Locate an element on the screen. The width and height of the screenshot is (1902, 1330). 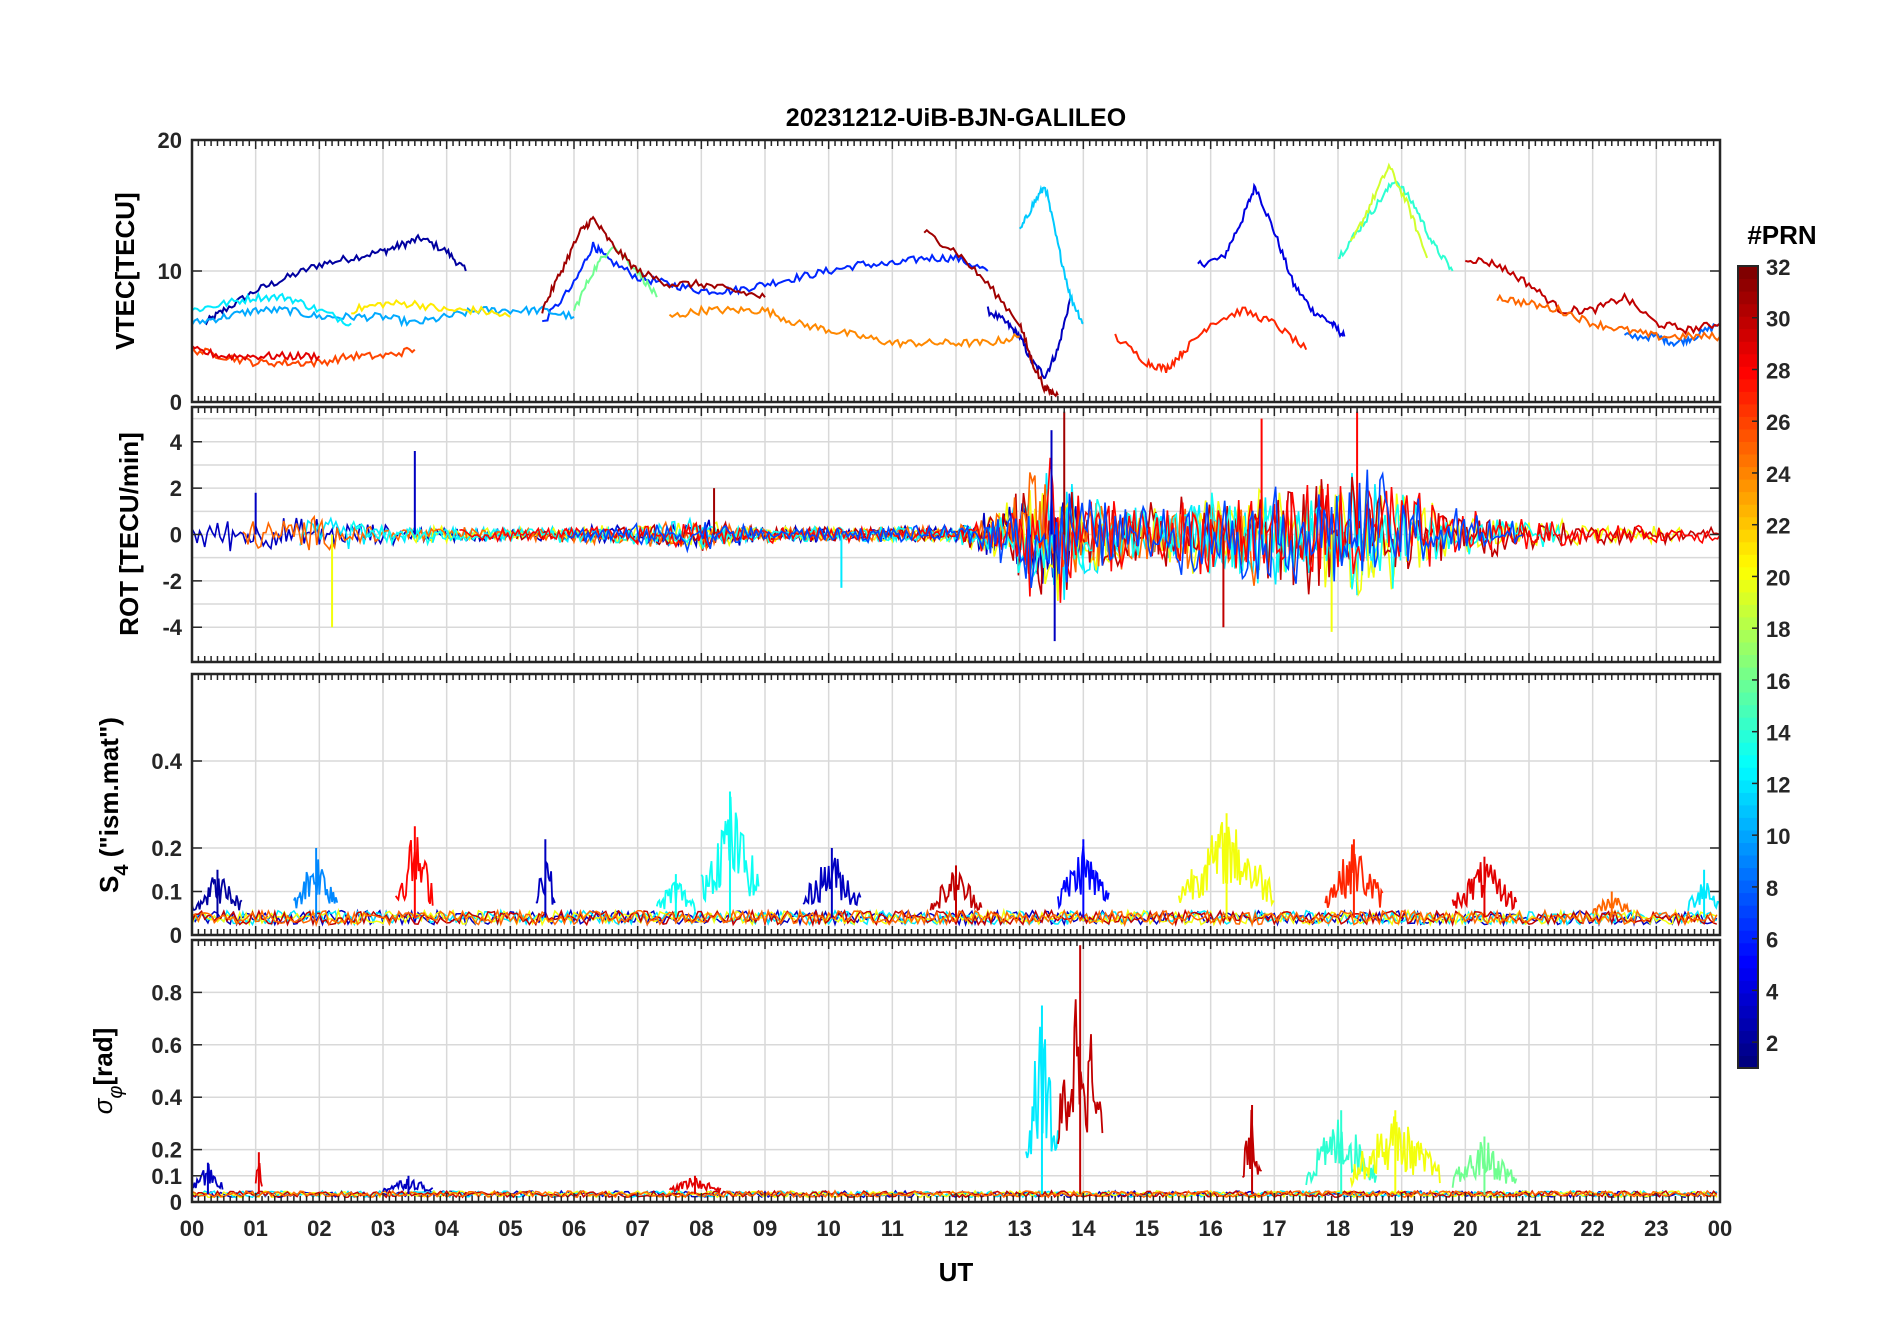
x-tick-label: 23 is located at coordinates (1656, 1228).